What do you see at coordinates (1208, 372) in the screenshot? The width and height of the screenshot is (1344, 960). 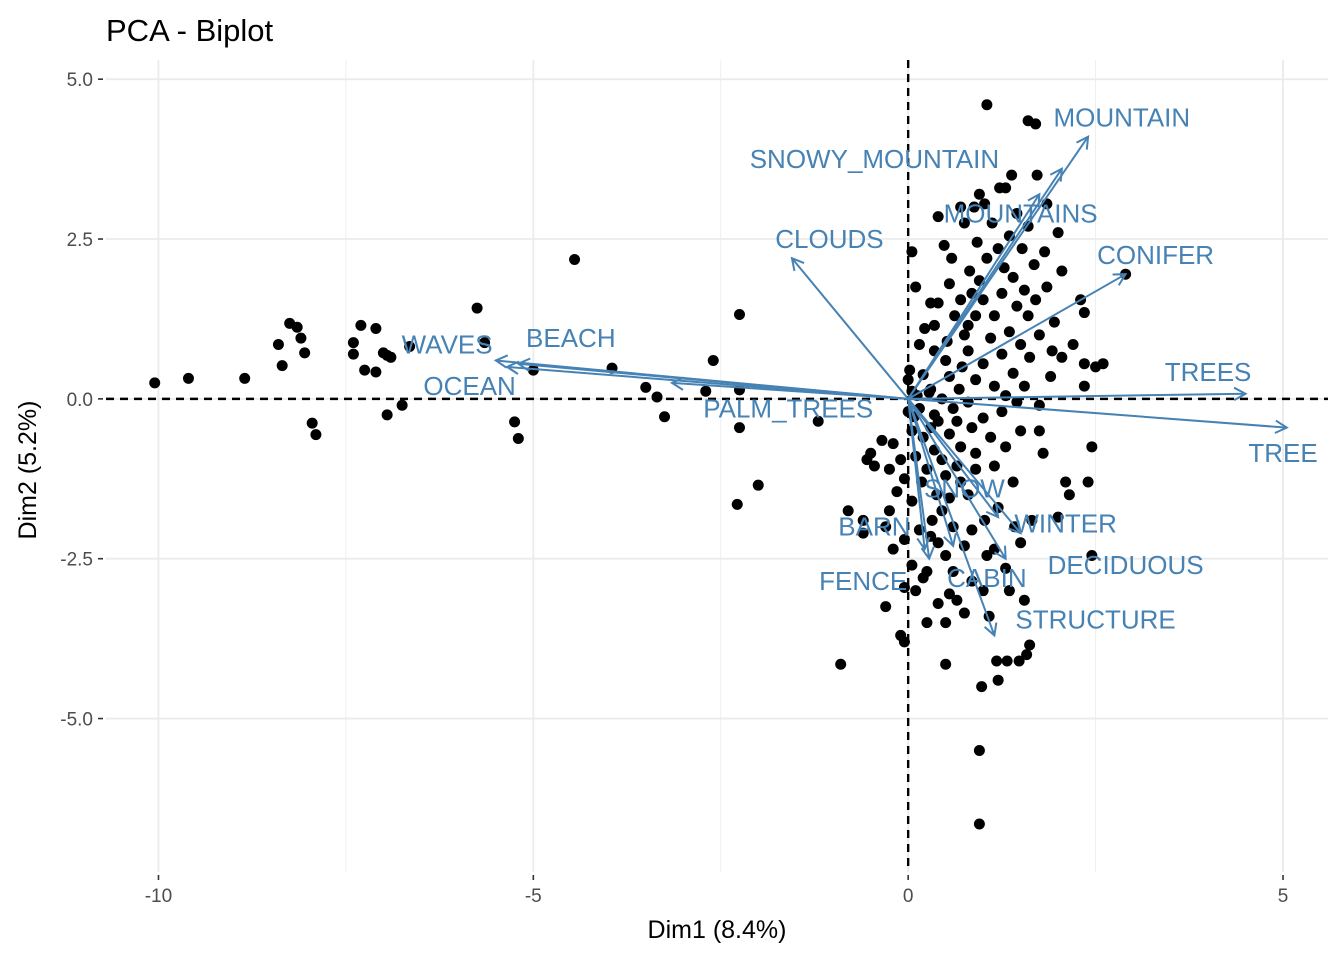 I see `variable-label: TREES` at bounding box center [1208, 372].